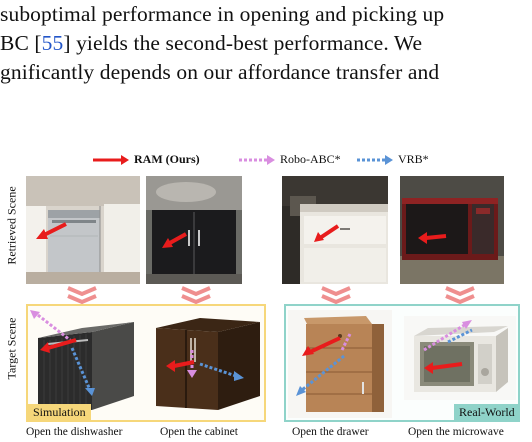 This screenshot has height=442, width=532. Describe the element at coordinates (335, 230) in the screenshot. I see `retrieved-photo-drawer` at that location.